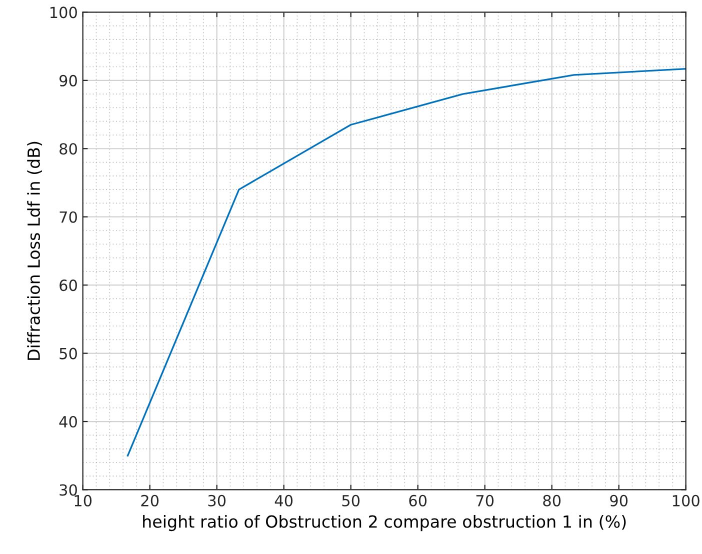 The width and height of the screenshot is (702, 554). Describe the element at coordinates (351, 500) in the screenshot. I see `x-tick-label: 50` at that location.